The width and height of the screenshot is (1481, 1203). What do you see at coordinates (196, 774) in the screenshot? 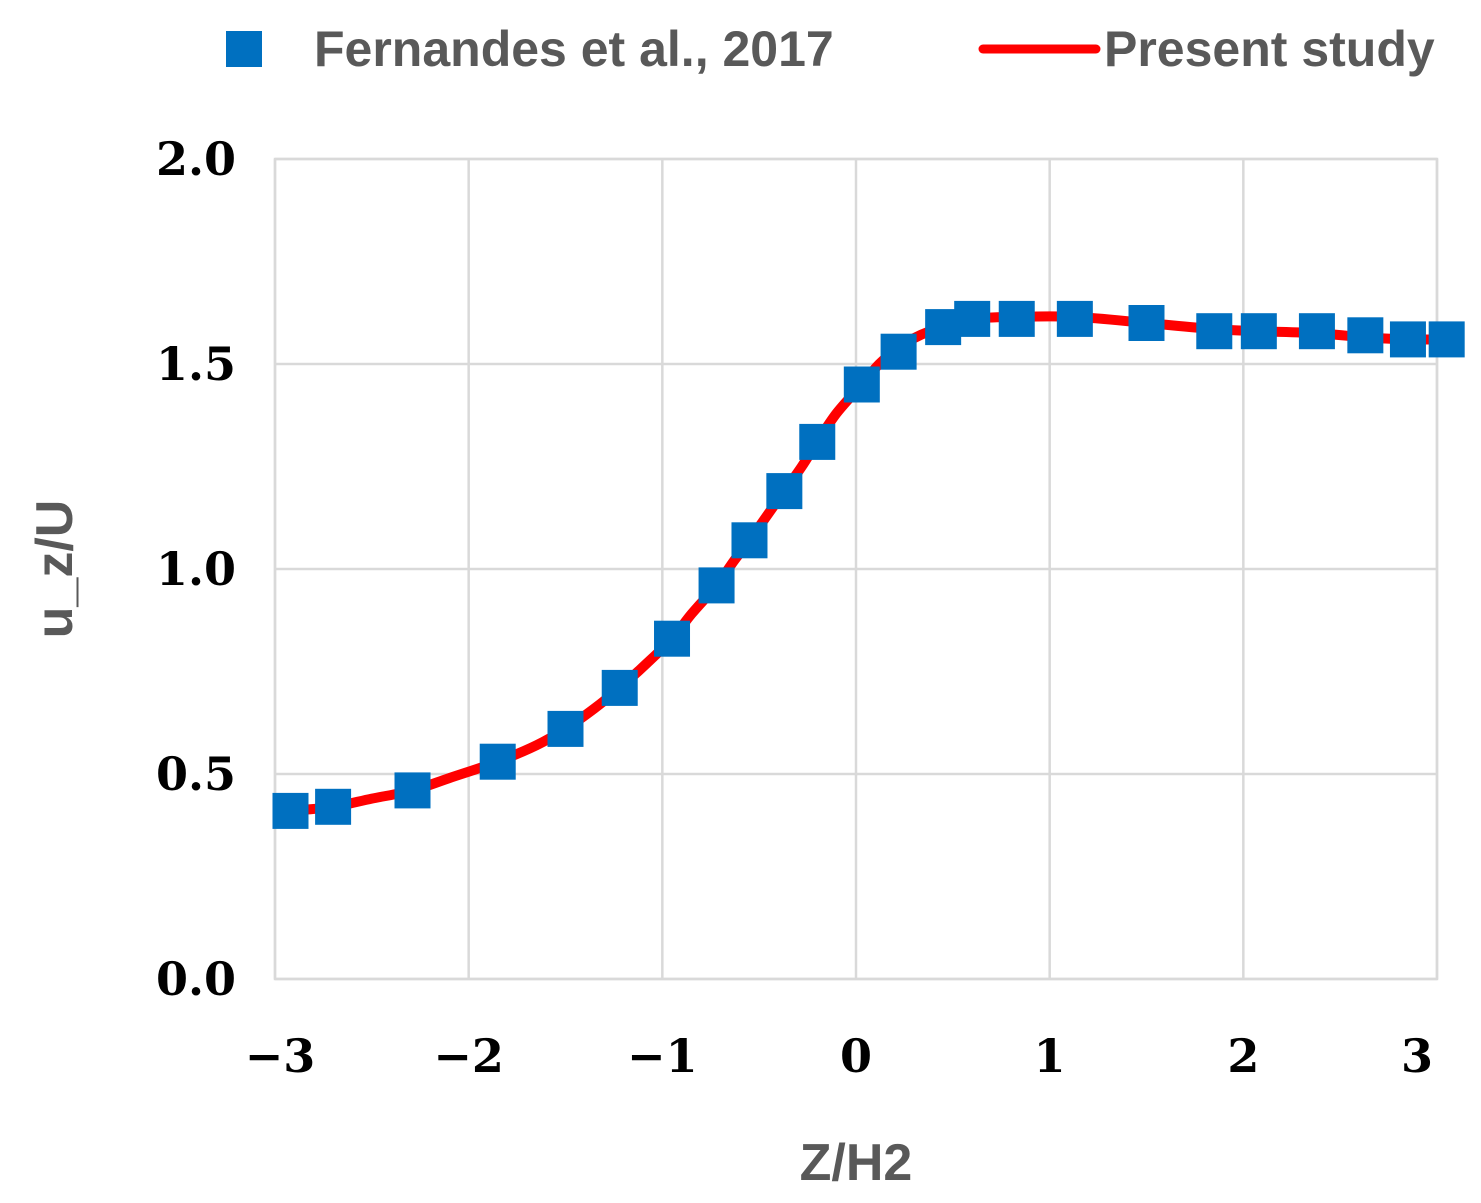
I see `y-tick-label: 0.5` at bounding box center [196, 774].